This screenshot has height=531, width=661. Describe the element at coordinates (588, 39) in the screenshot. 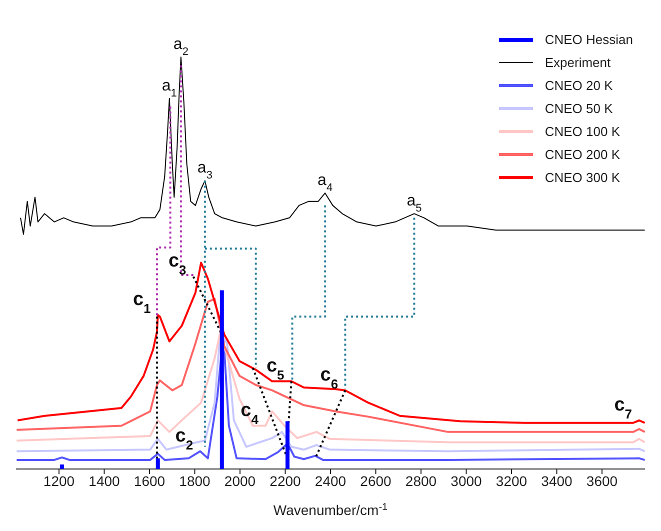

I see `legend-label: CNEO Hessian` at that location.